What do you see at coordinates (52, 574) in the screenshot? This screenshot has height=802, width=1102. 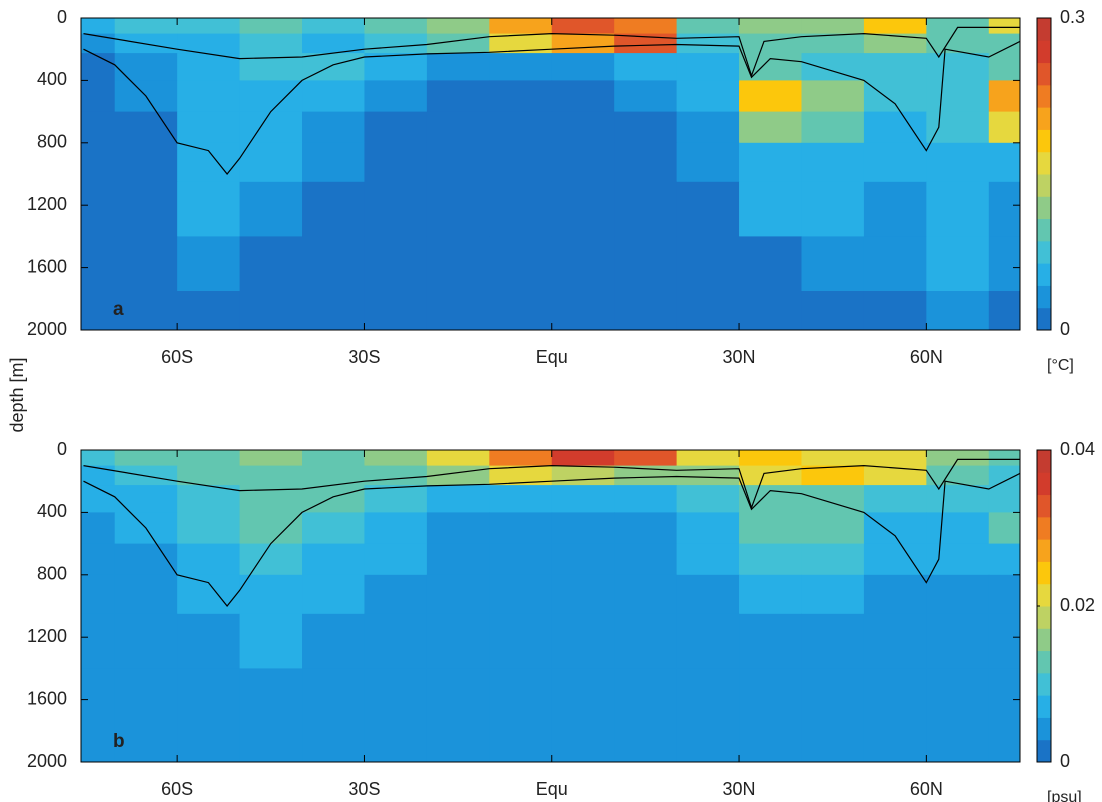 I see `y-tick-label: 800` at bounding box center [52, 574].